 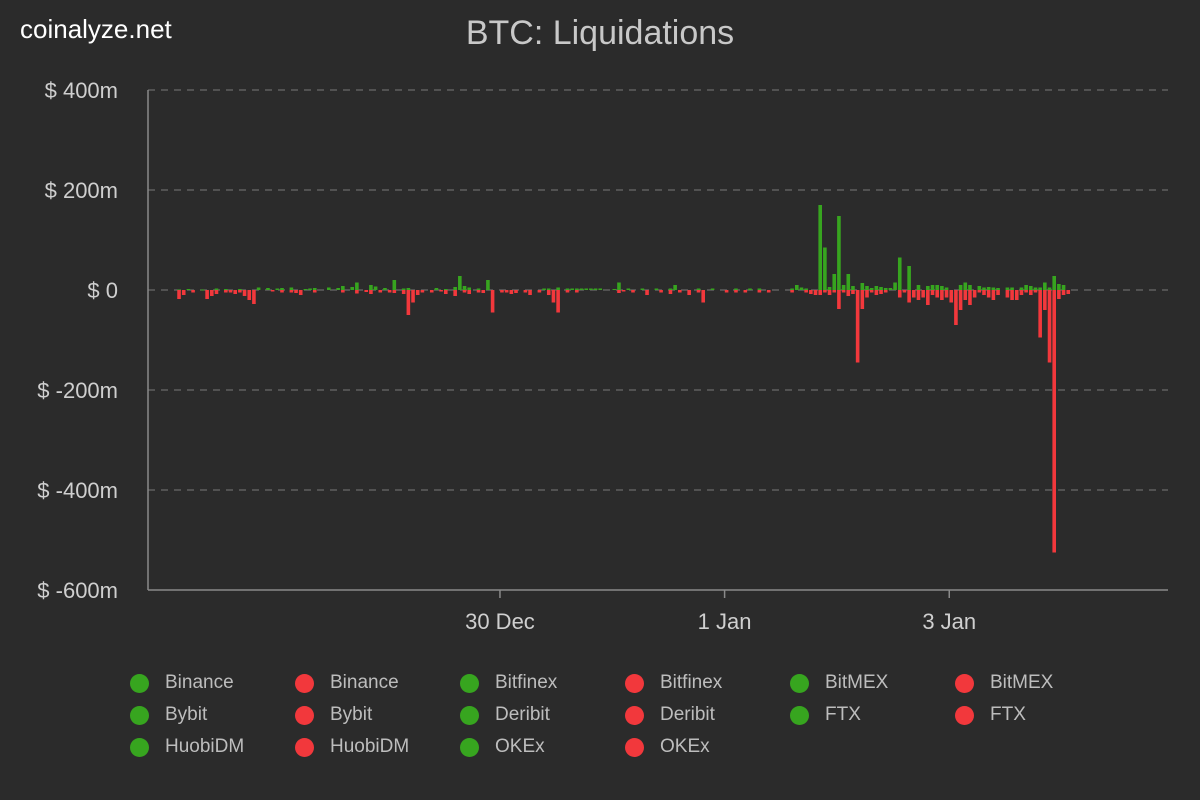 I want to click on legend-item: BitMEX, so click(x=872, y=683).